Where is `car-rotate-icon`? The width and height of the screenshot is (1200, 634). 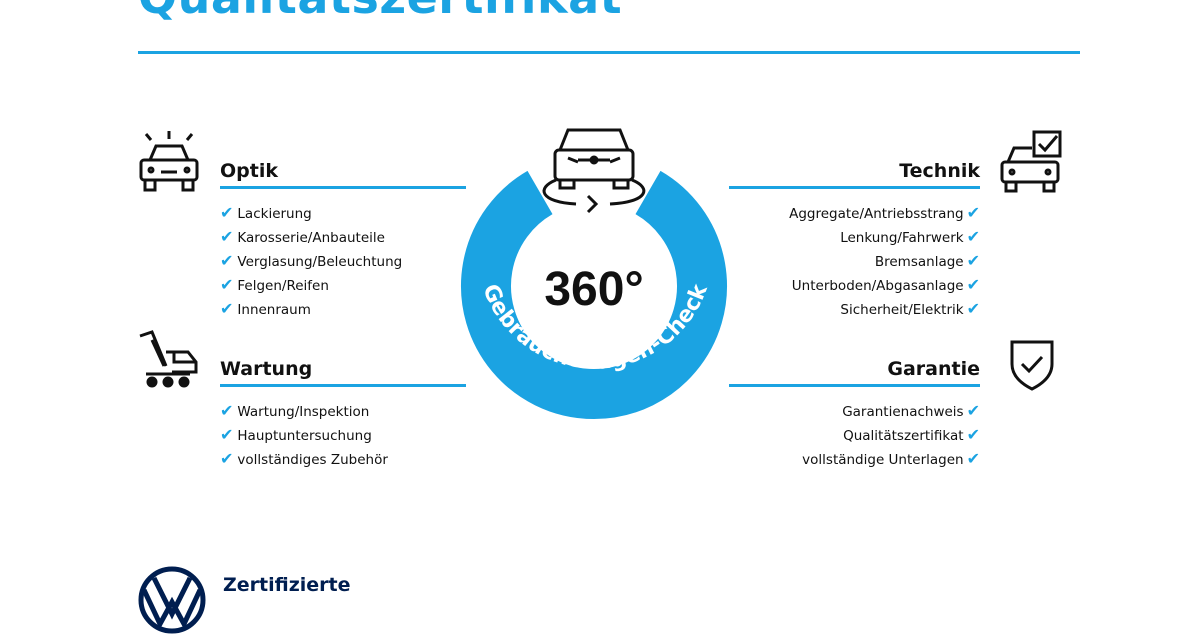
car-rotate-icon is located at coordinates (594, 171).